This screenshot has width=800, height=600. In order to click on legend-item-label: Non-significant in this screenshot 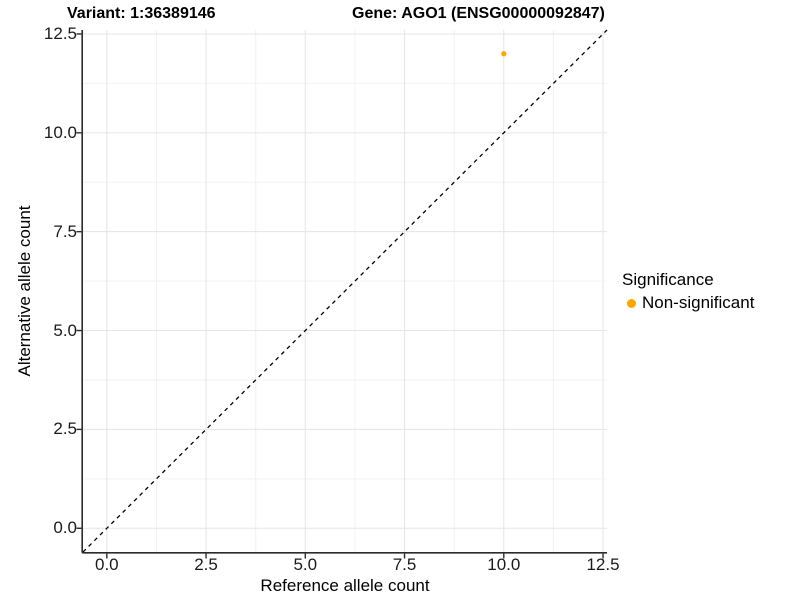, I will do `click(698, 302)`.